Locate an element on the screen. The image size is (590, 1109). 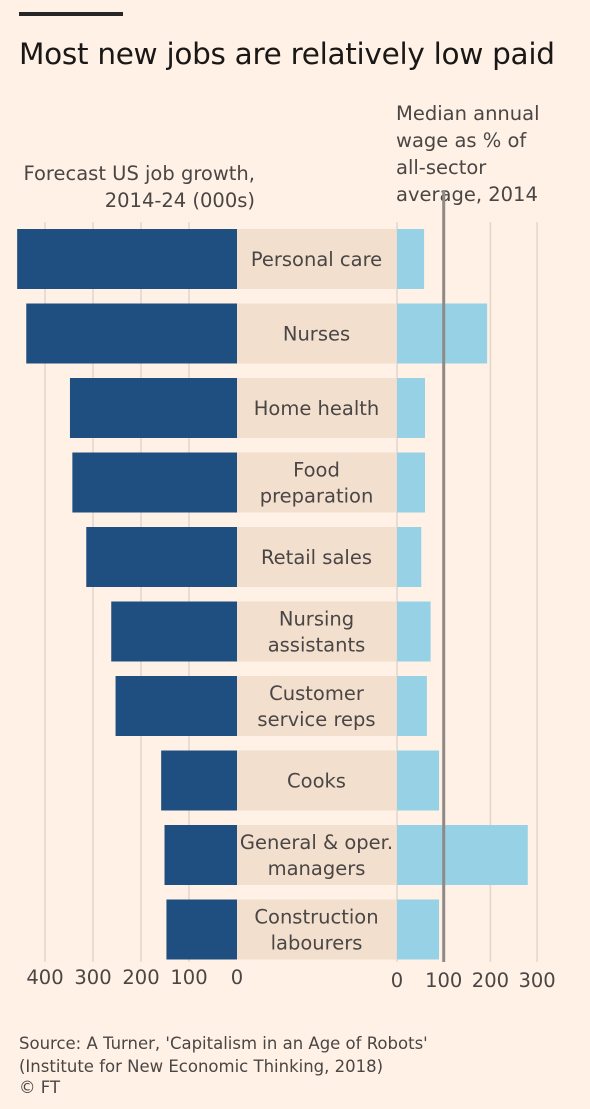
left-axis-title-line-1: Forecast US job growth, is located at coordinates (139, 173).